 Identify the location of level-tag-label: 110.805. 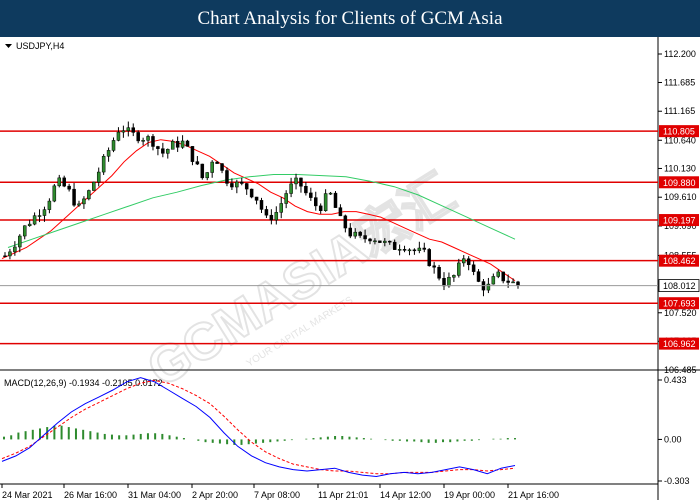
(679, 132).